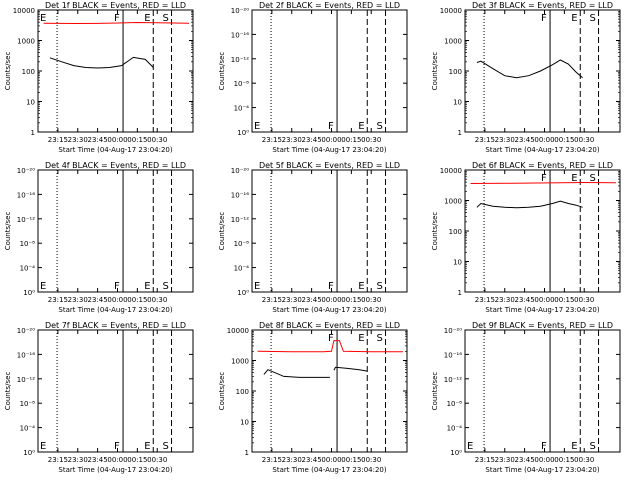 This screenshot has height=480, width=640. What do you see at coordinates (542, 325) in the screenshot?
I see `panel-title: Det 9f BLACK = Events, RED = LLD` at bounding box center [542, 325].